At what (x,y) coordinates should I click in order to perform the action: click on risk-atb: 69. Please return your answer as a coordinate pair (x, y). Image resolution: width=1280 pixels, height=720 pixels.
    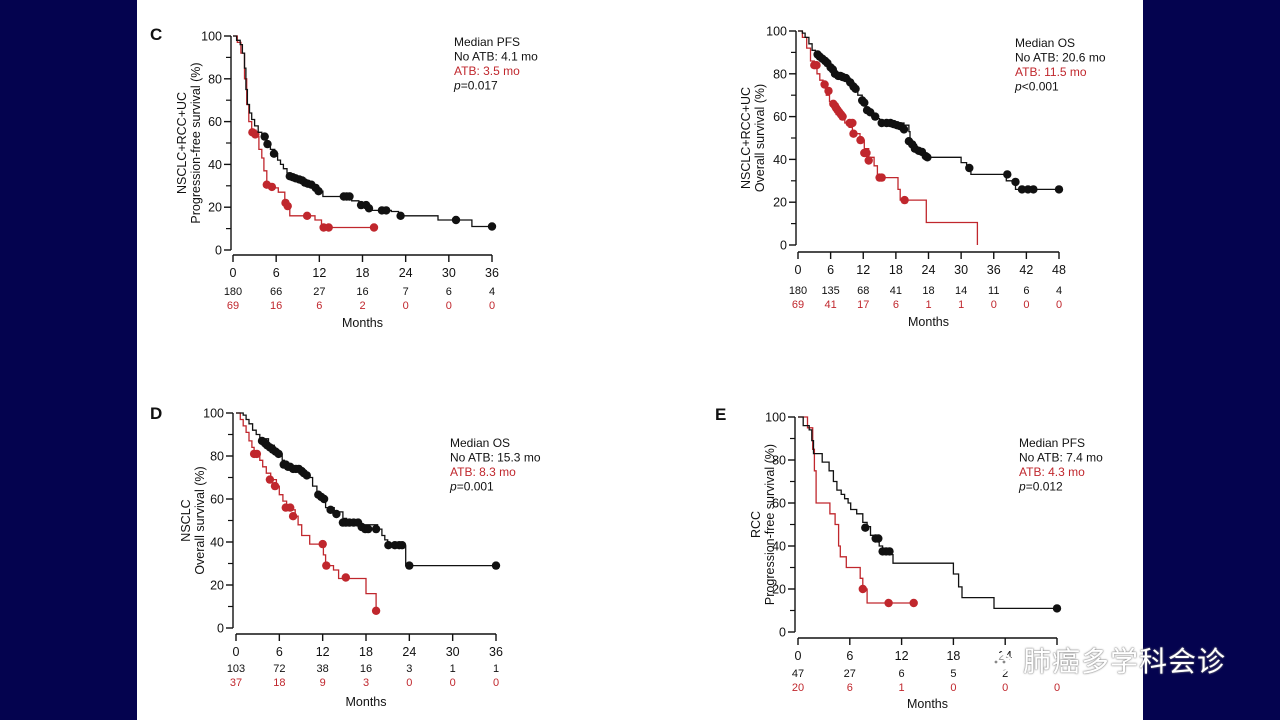
    Looking at the image, I should click on (233, 306).